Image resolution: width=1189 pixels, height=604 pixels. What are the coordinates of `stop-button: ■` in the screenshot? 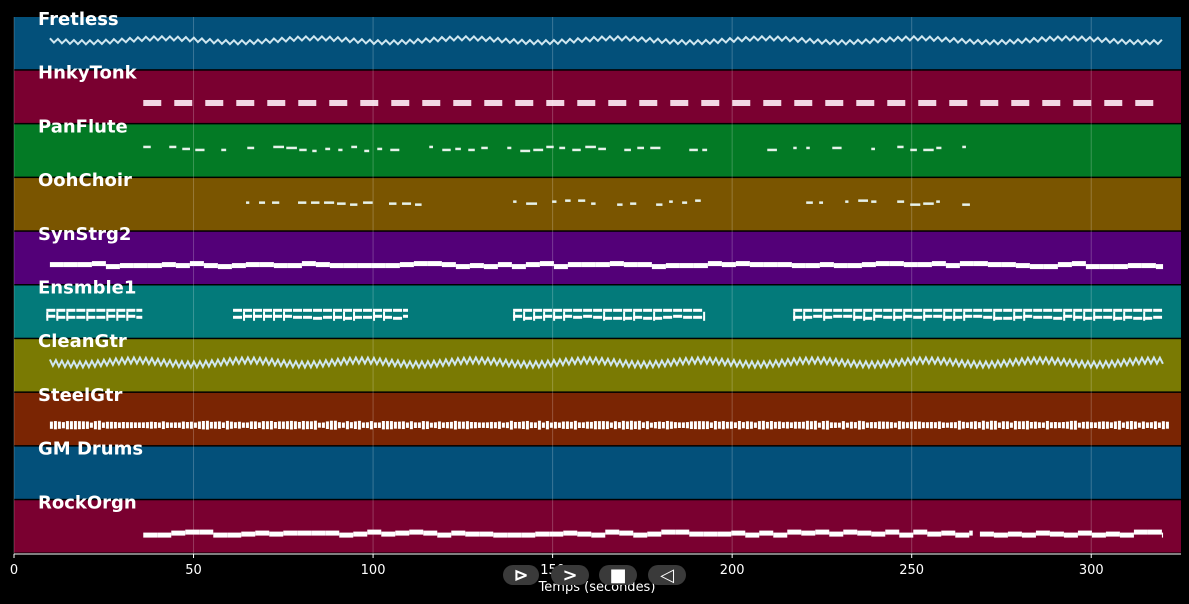 It's located at (618, 575).